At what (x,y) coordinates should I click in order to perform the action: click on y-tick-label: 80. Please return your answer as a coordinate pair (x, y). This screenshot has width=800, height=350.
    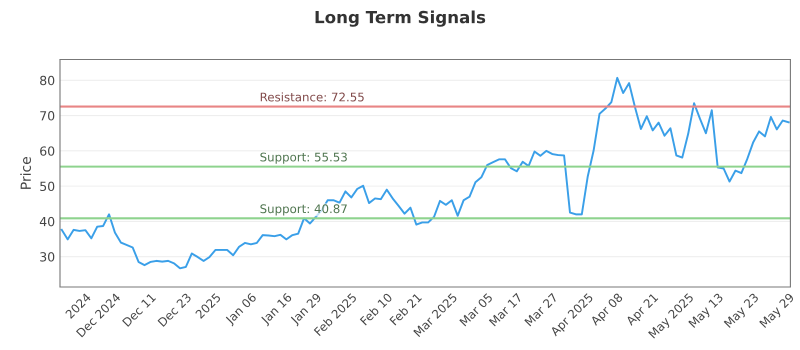
    Looking at the image, I should click on (47, 81).